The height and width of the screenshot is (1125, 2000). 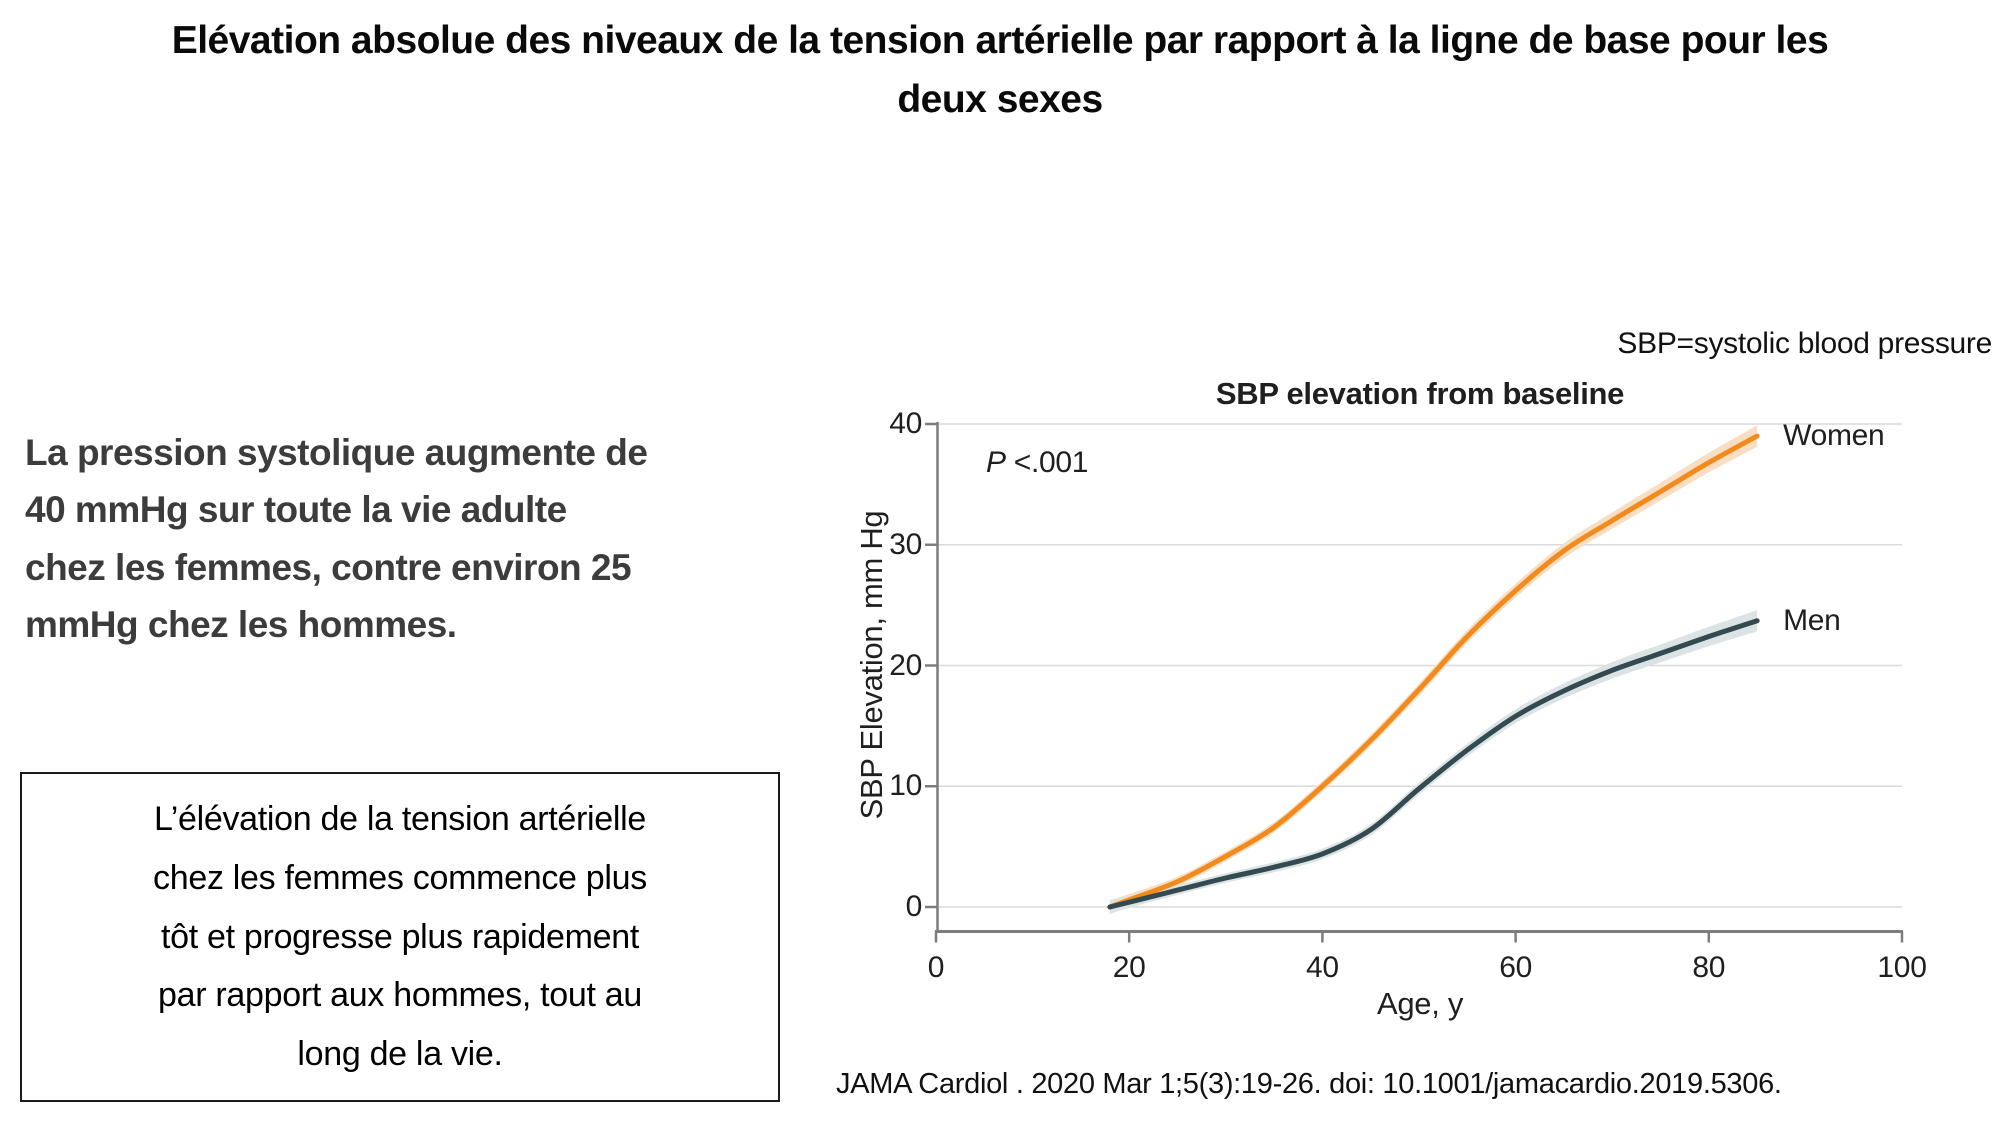 I want to click on y-tick-label: 40, so click(x=905, y=423).